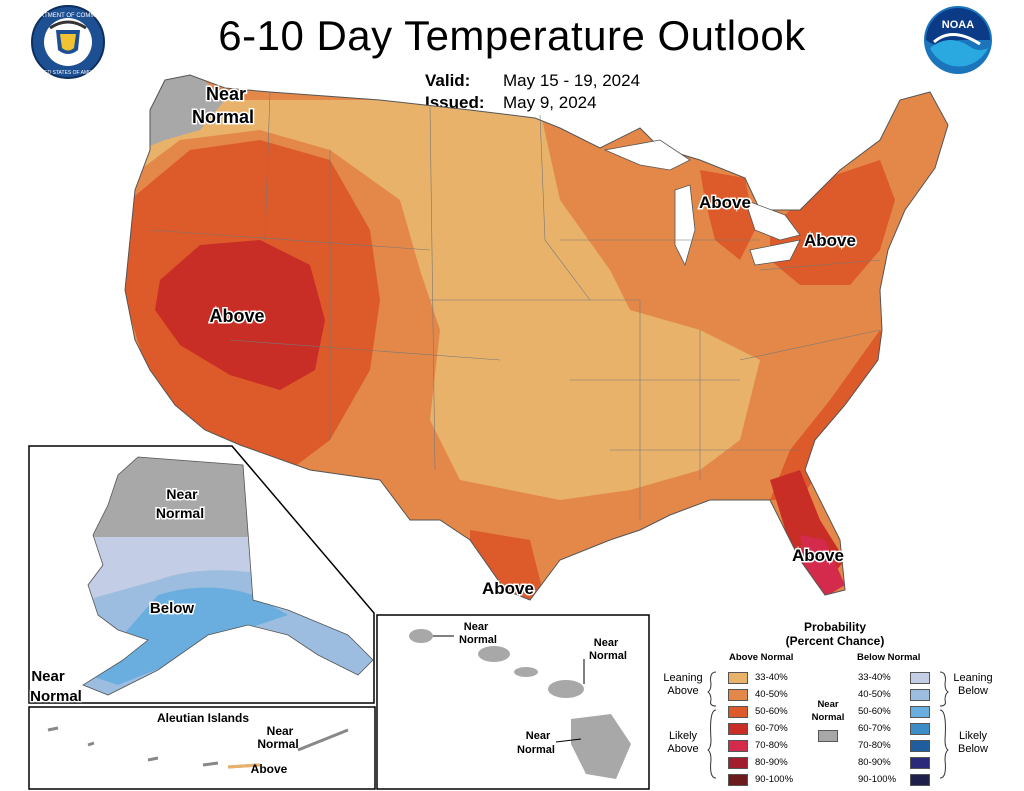 The width and height of the screenshot is (1024, 791). I want to click on noaa-text: NOAA, so click(958, 25).